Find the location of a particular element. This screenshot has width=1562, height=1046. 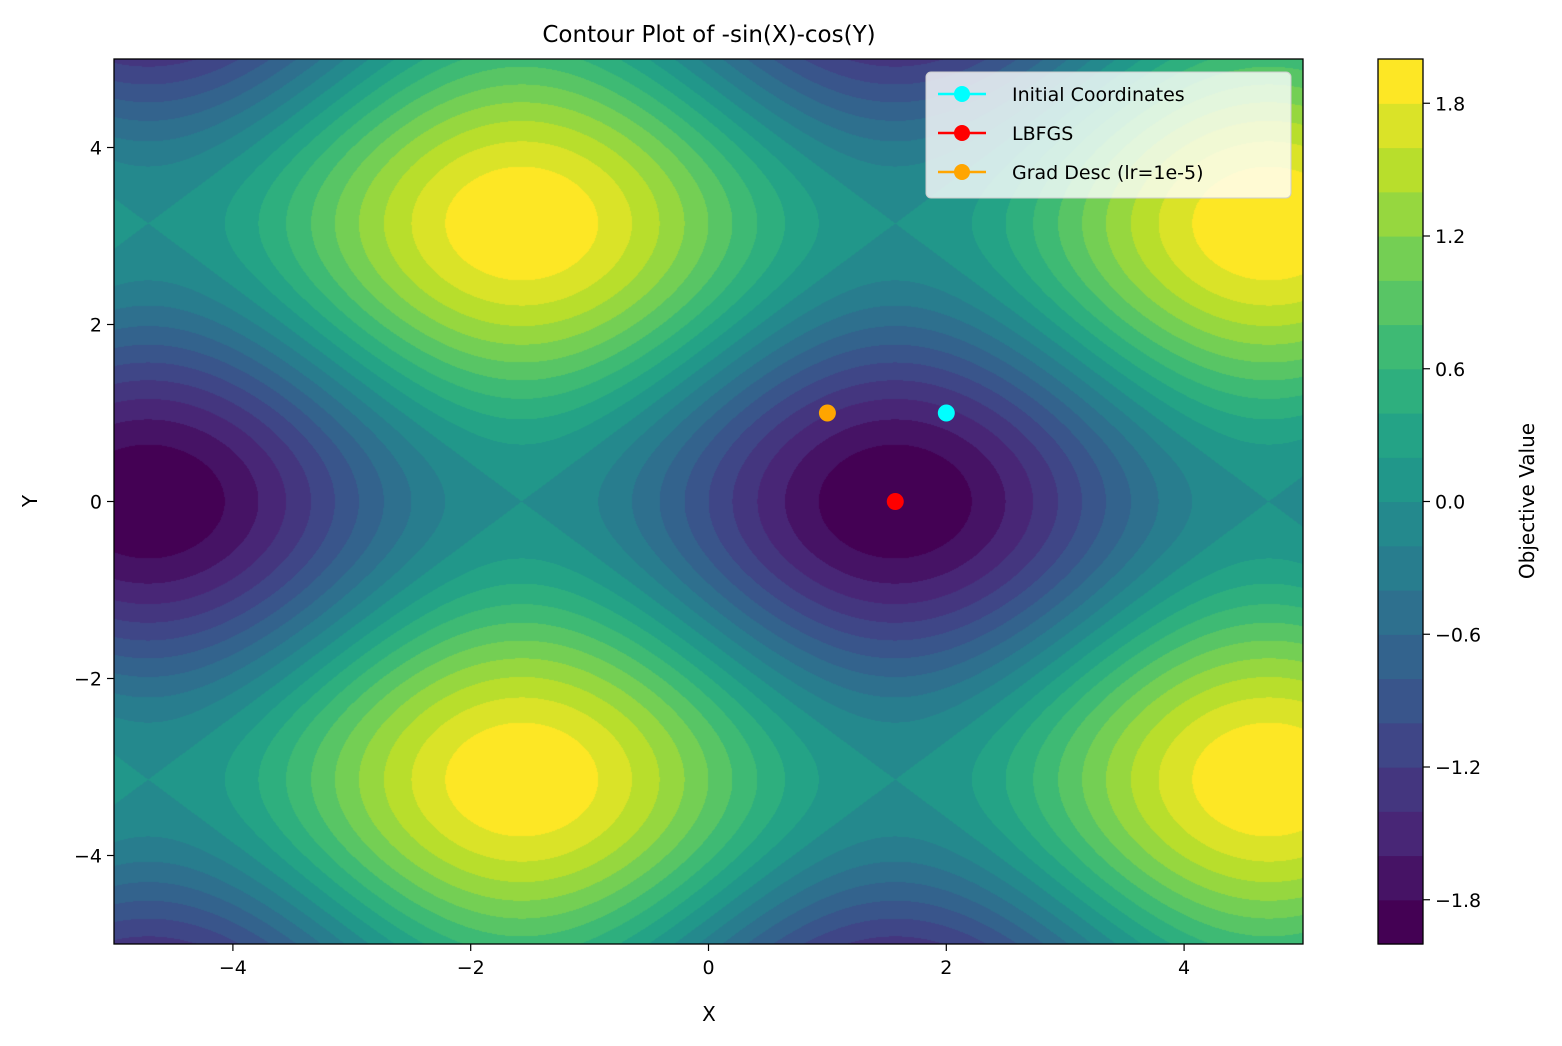

y-tick-label: 2 is located at coordinates (96, 326).